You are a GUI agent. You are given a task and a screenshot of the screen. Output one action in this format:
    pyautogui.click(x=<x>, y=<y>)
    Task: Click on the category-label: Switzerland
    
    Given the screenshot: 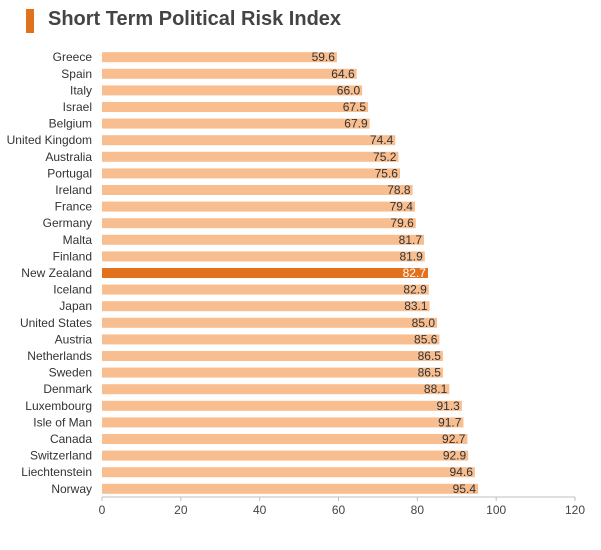 What is the action you would take?
    pyautogui.click(x=61, y=456)
    